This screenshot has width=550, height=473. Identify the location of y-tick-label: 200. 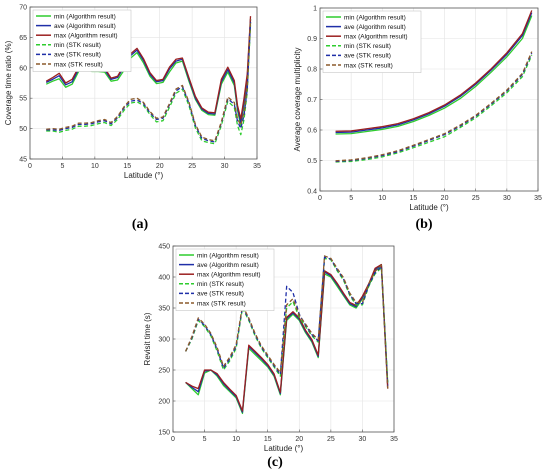
(164, 402).